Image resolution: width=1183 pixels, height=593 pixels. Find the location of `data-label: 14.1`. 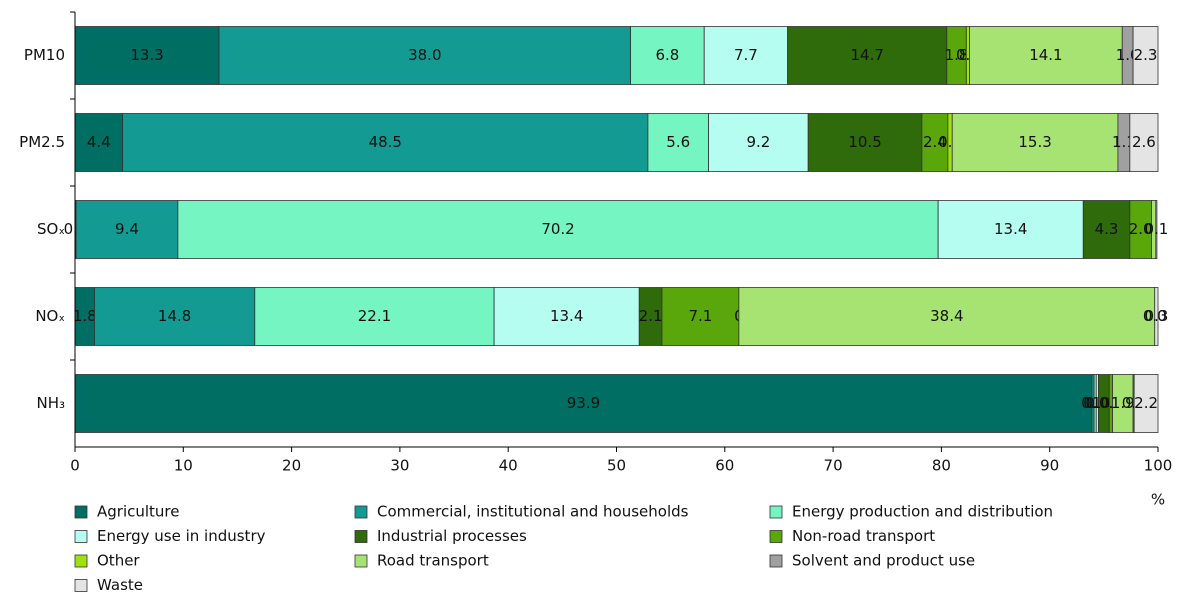

data-label: 14.1 is located at coordinates (1045, 55).